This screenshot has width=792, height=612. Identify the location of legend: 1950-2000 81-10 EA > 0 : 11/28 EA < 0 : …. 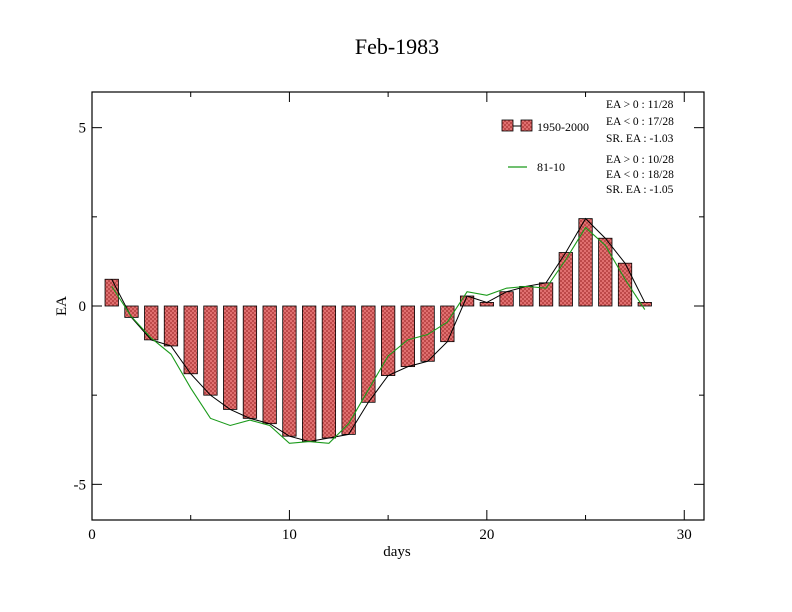
(587, 147).